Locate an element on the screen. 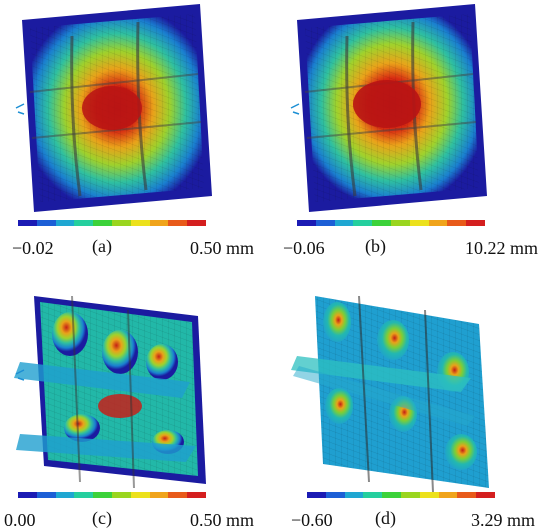 Image resolution: width=550 pixels, height=532 pixels. colorbar-d is located at coordinates (401, 495).